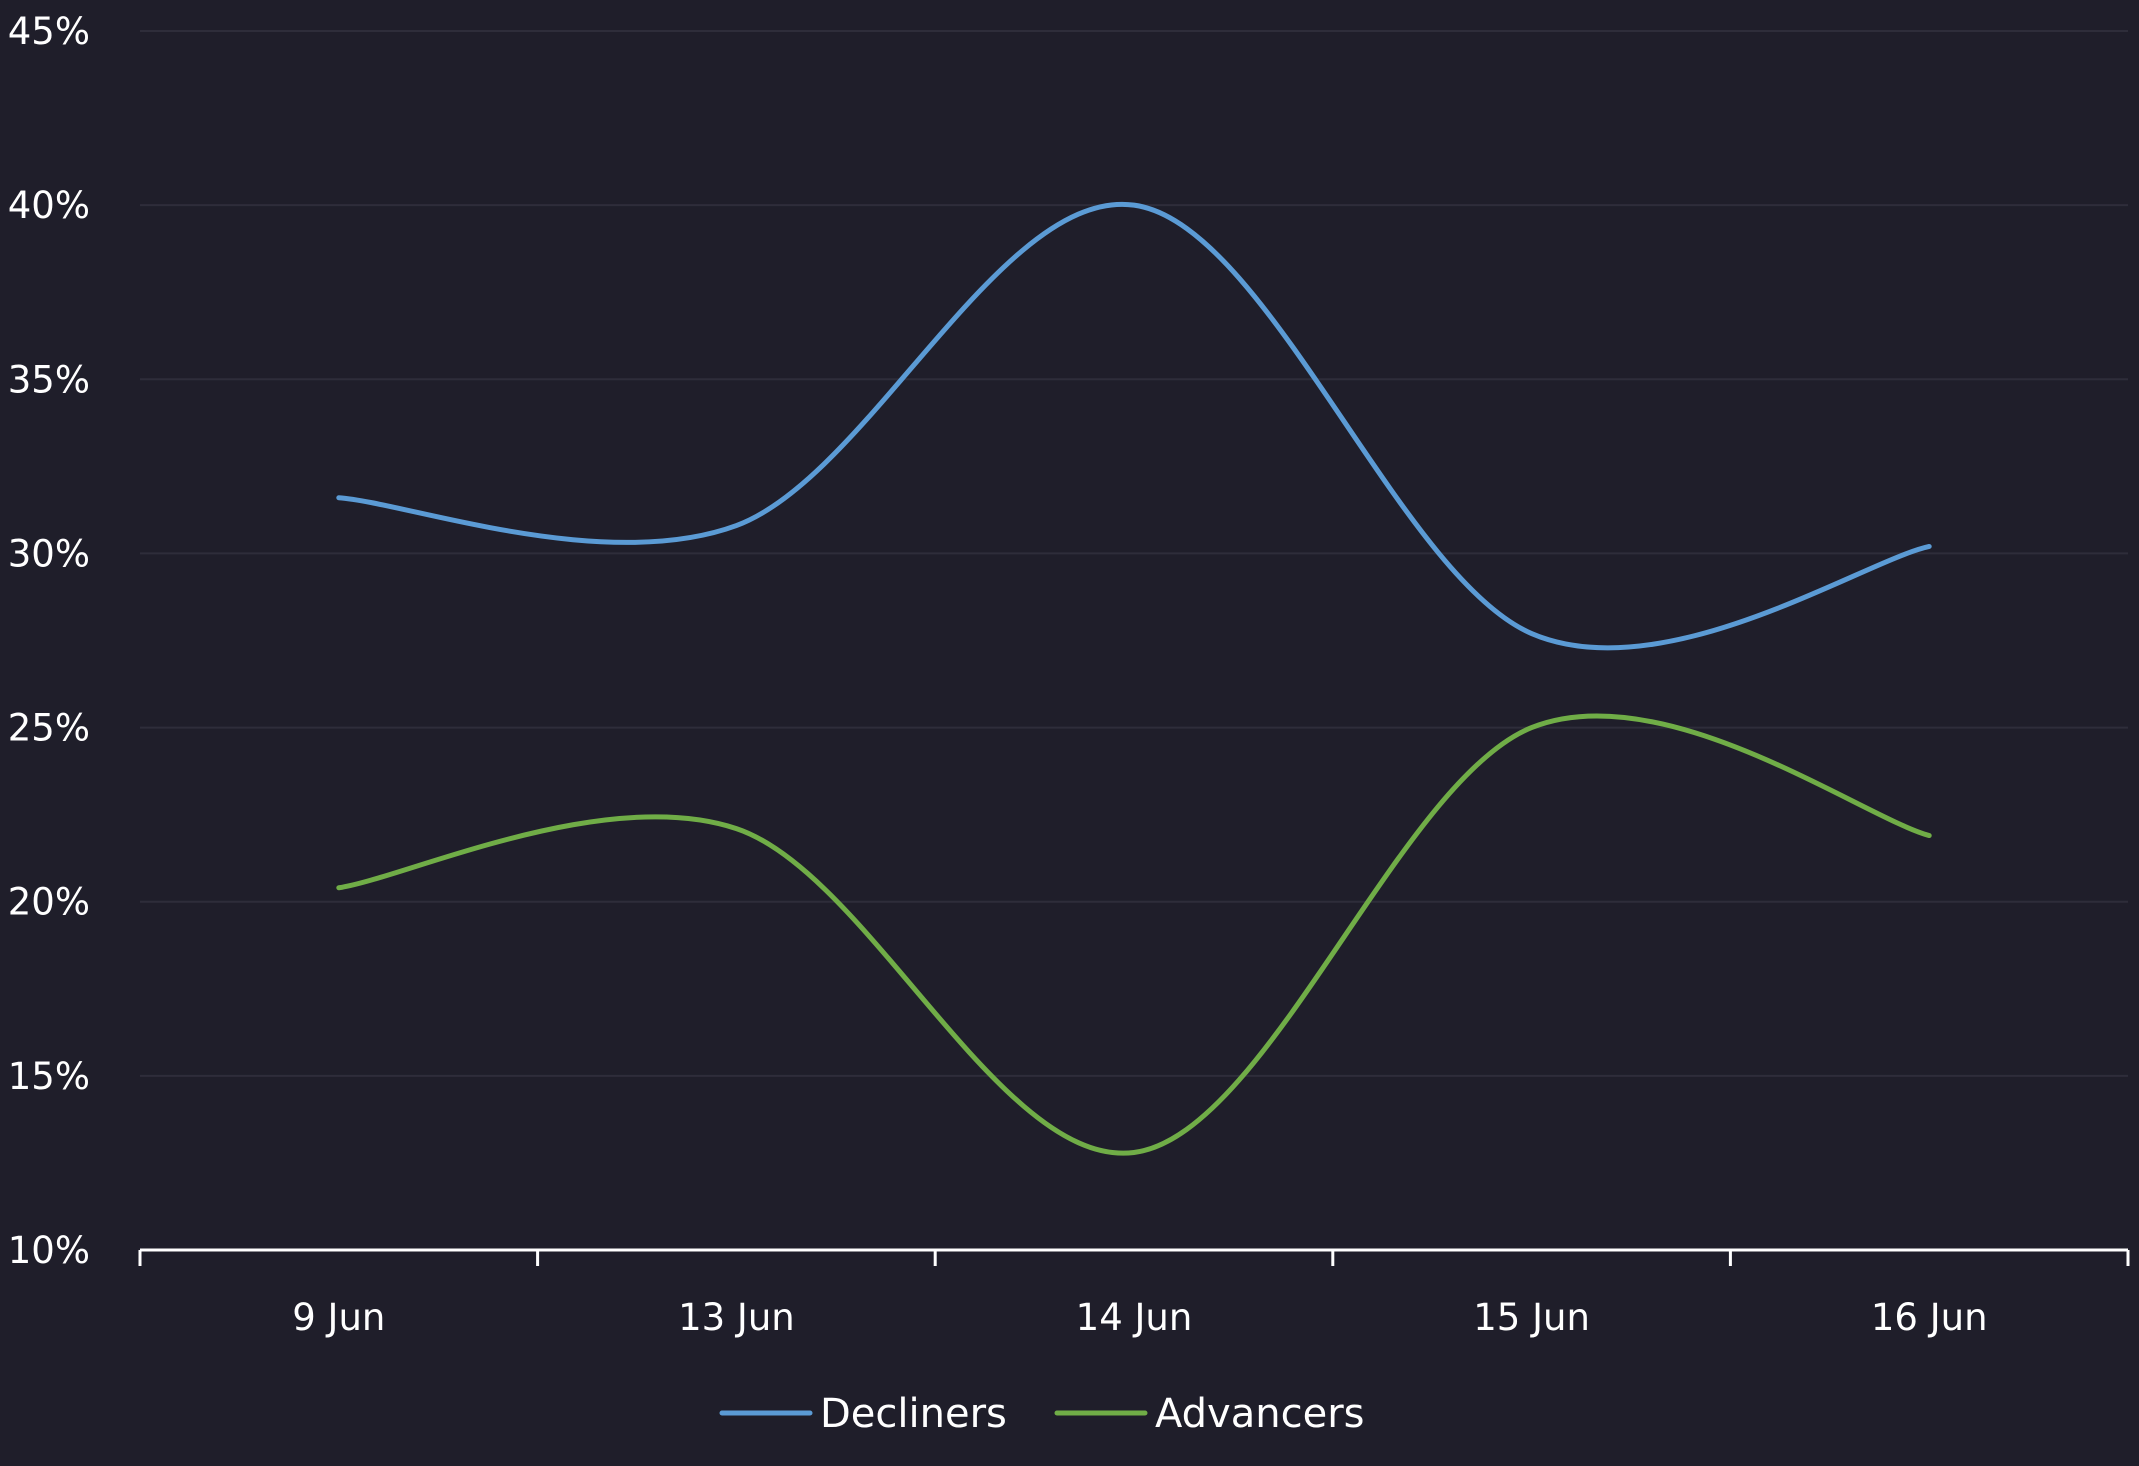 Image resolution: width=2139 pixels, height=1466 pixels. What do you see at coordinates (736, 1317) in the screenshot?
I see `x-tick-label: 13 Jun` at bounding box center [736, 1317].